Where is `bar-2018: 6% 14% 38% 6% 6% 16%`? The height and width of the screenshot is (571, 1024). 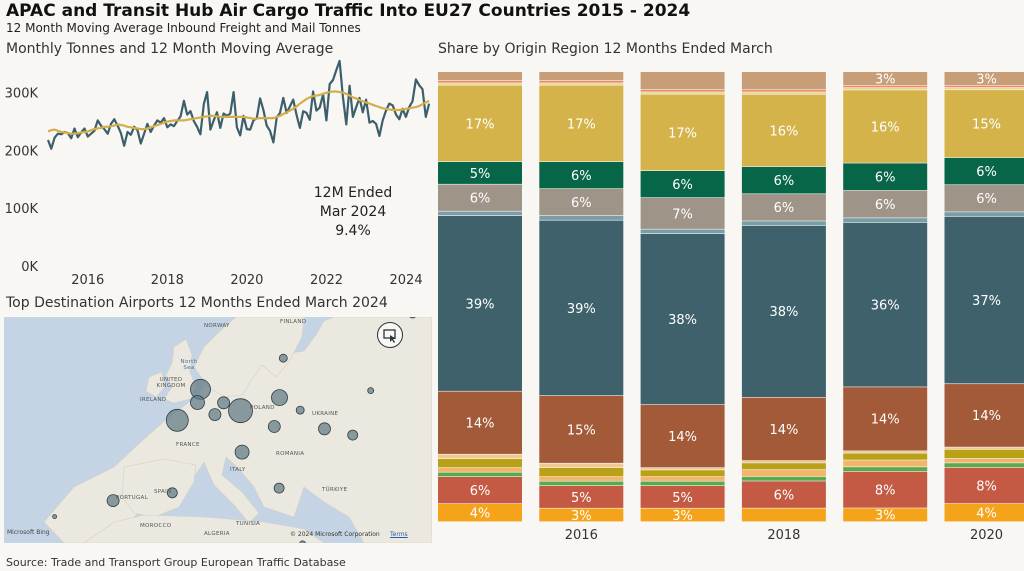 bar-2018: 6% 14% 38% 6% 6% 16% is located at coordinates (783, 297).